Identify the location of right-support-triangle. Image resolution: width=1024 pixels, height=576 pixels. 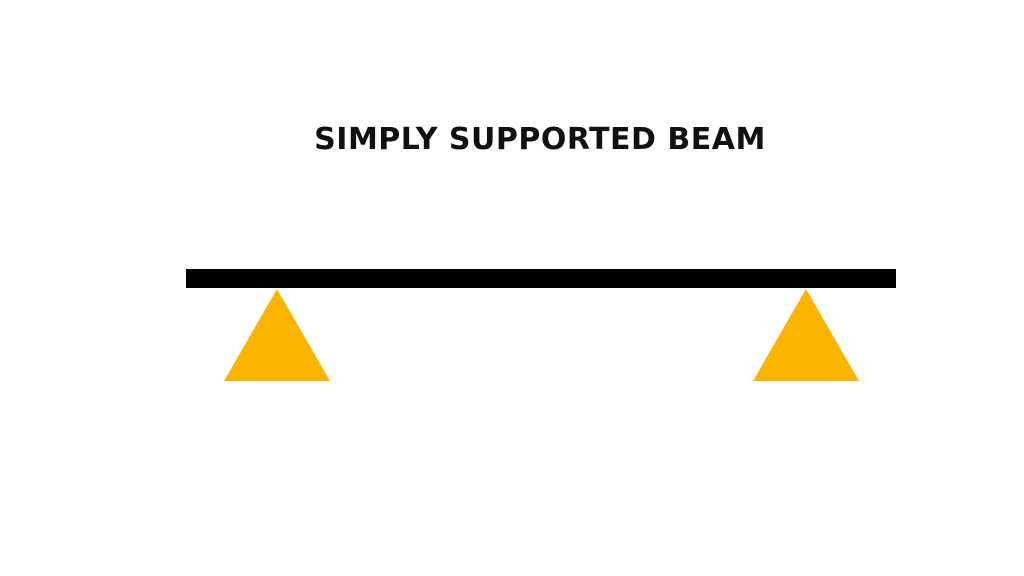
(806, 335).